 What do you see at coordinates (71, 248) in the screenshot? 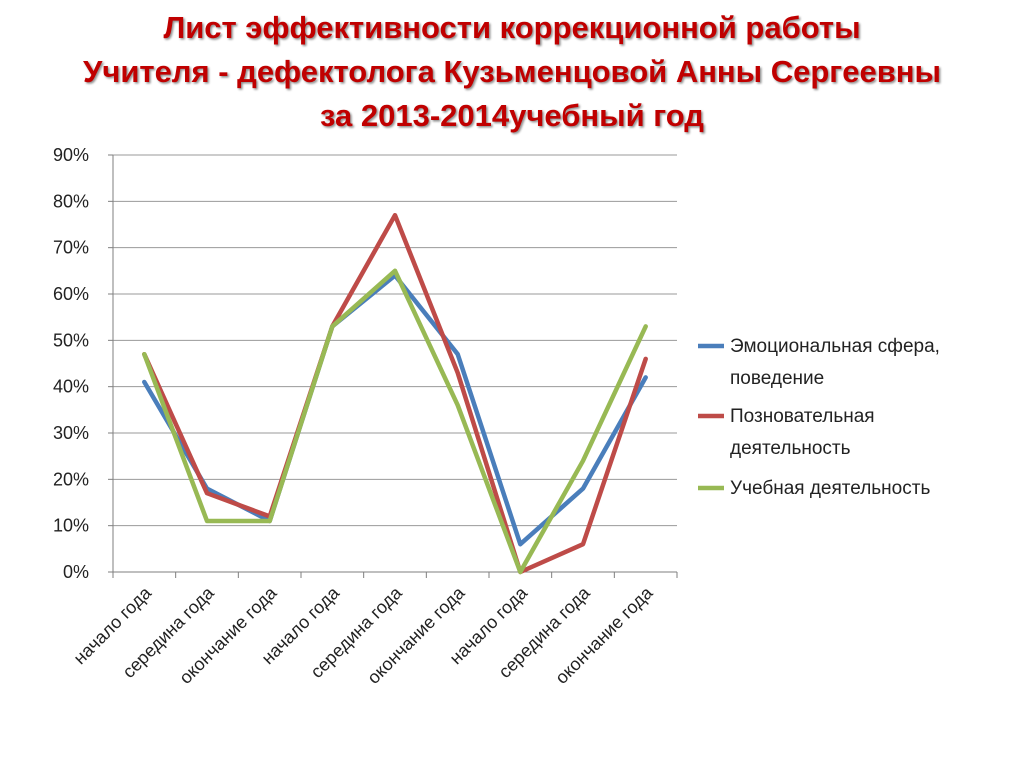
I see `y-tick-label: 70%` at bounding box center [71, 248].